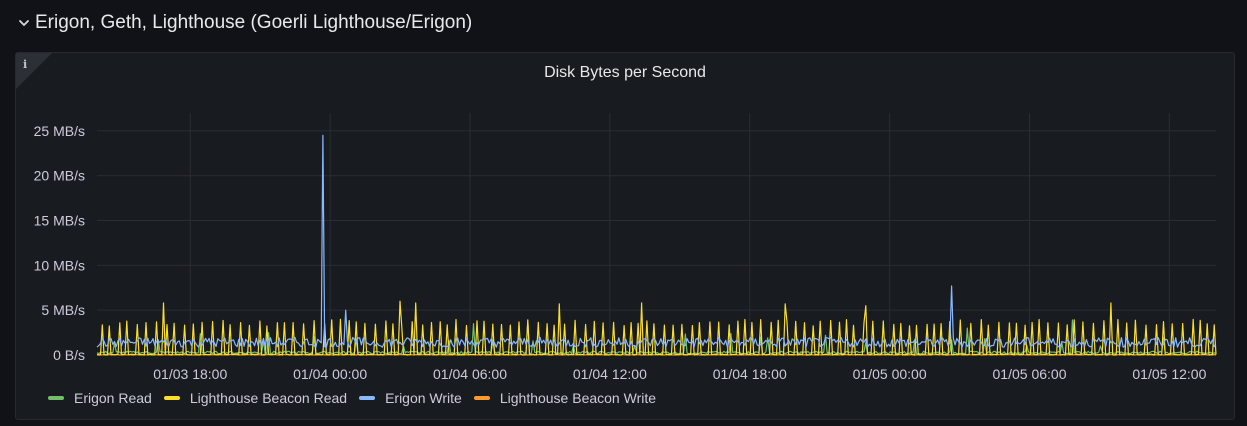 Image resolution: width=1247 pixels, height=426 pixels. I want to click on legend-item: Lighthouse Beacon Read, so click(255, 398).